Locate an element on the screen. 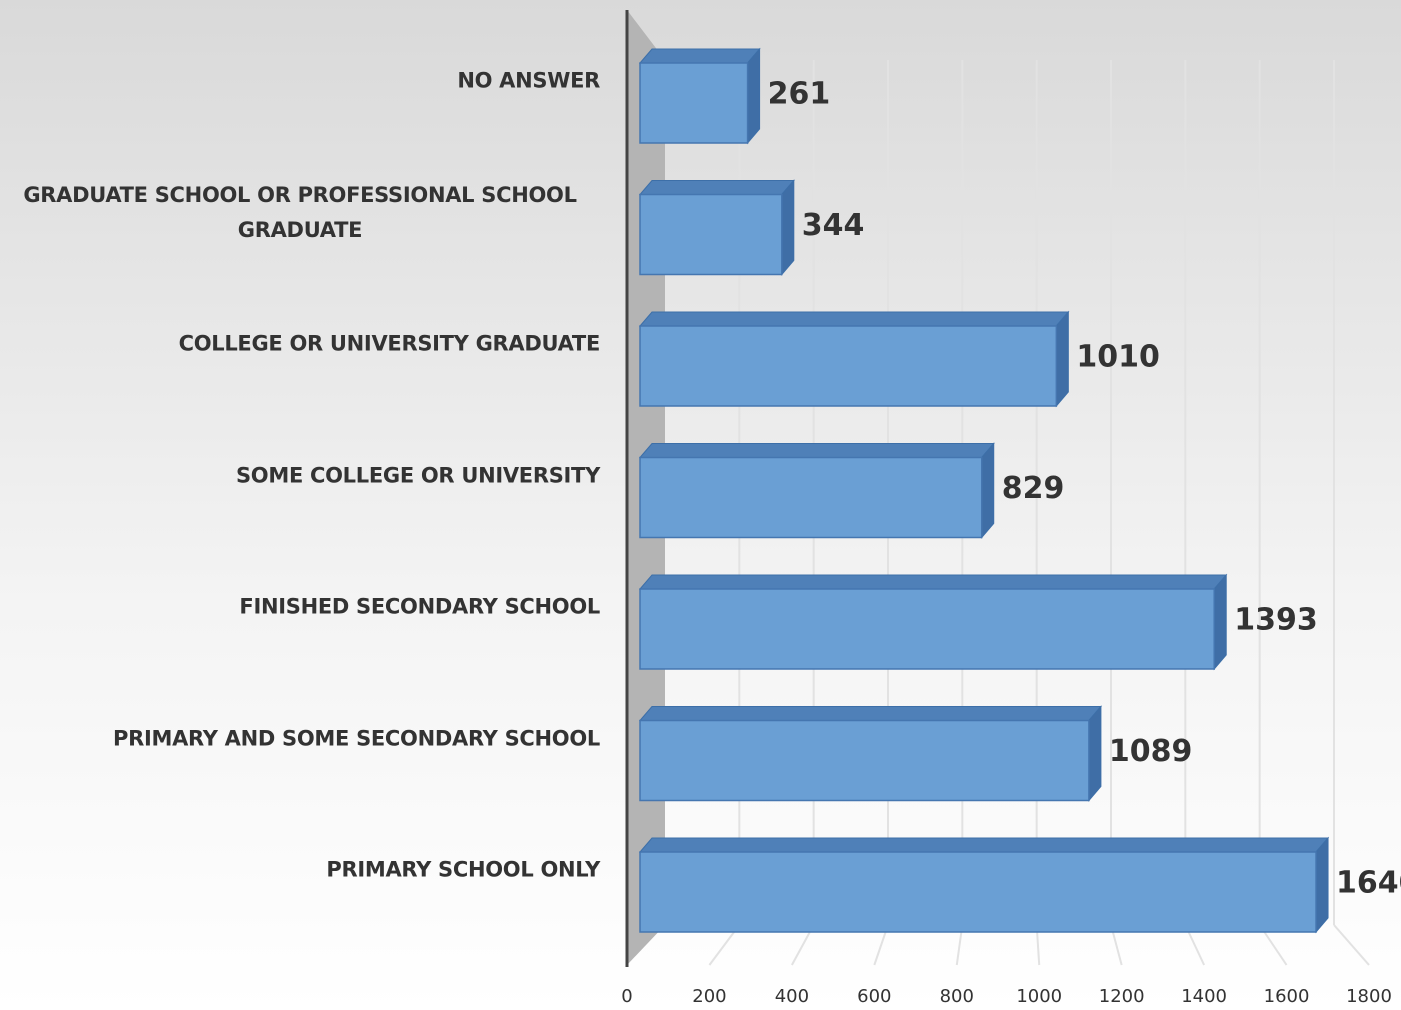  x-tick-label: 200 is located at coordinates (709, 996).